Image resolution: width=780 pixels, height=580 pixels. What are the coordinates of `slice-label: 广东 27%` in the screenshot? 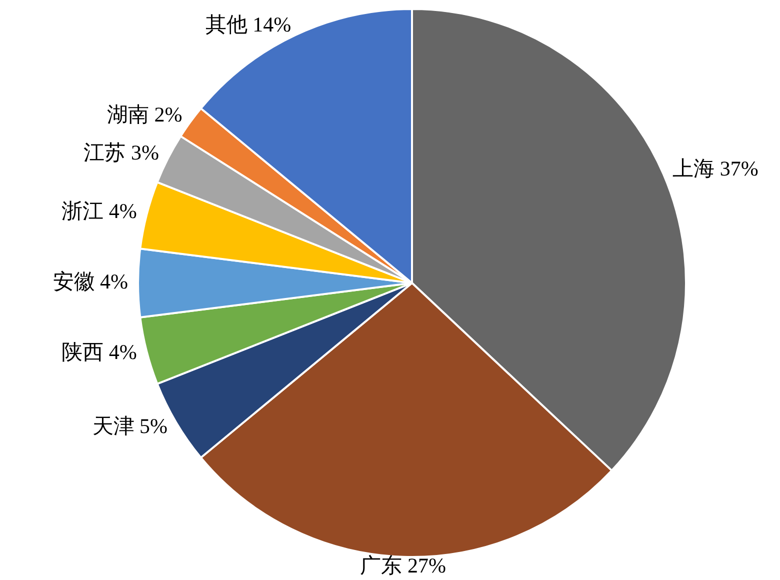 It's located at (403, 565).